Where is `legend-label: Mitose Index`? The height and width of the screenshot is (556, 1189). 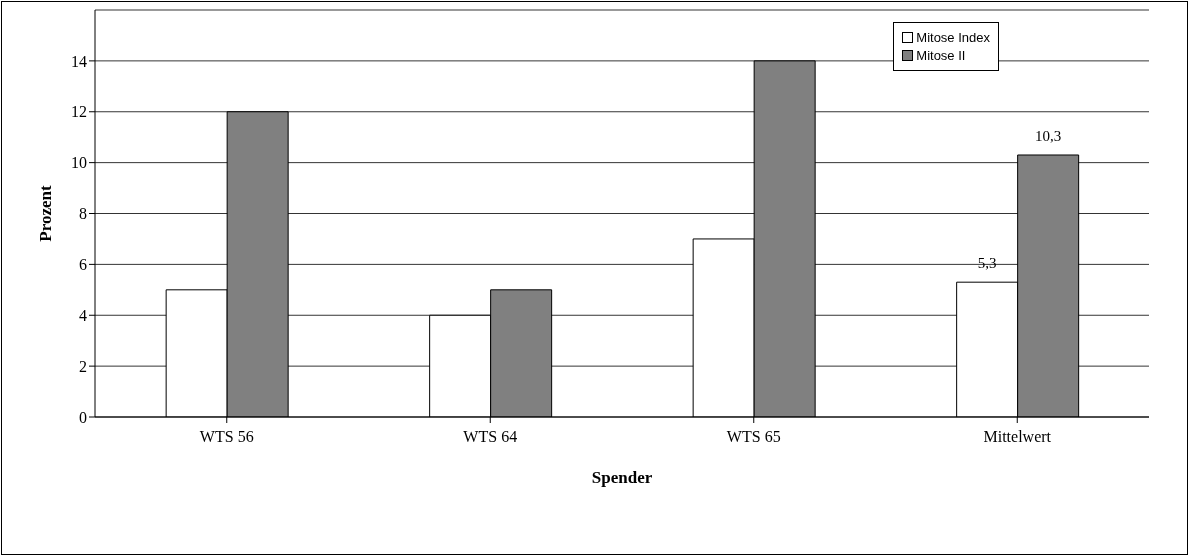 legend-label: Mitose Index is located at coordinates (953, 37).